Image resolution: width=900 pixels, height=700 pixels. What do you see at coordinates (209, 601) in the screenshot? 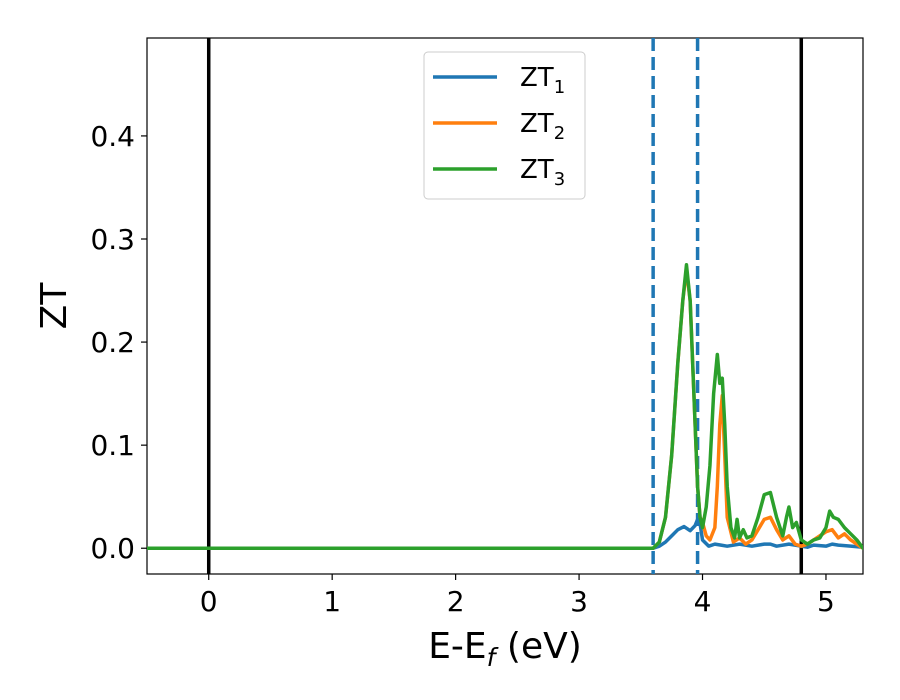
I see `x-tick-label: 0` at bounding box center [209, 601].